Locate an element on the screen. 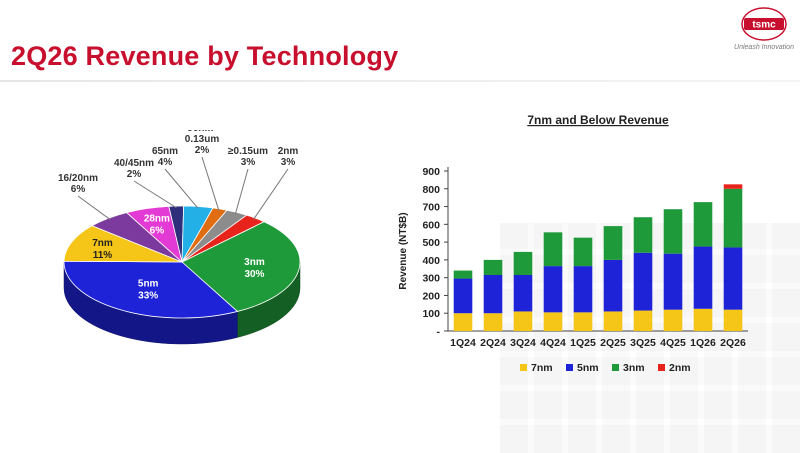 The width and height of the screenshot is (800, 453). pie-top-layer is located at coordinates (182, 262).